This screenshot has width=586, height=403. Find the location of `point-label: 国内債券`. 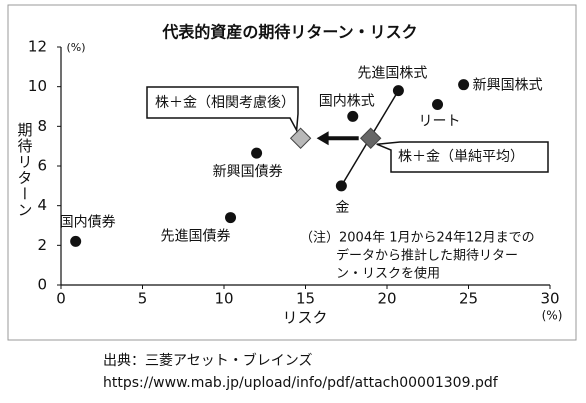

point-label: 国内債券 is located at coordinates (88, 222).